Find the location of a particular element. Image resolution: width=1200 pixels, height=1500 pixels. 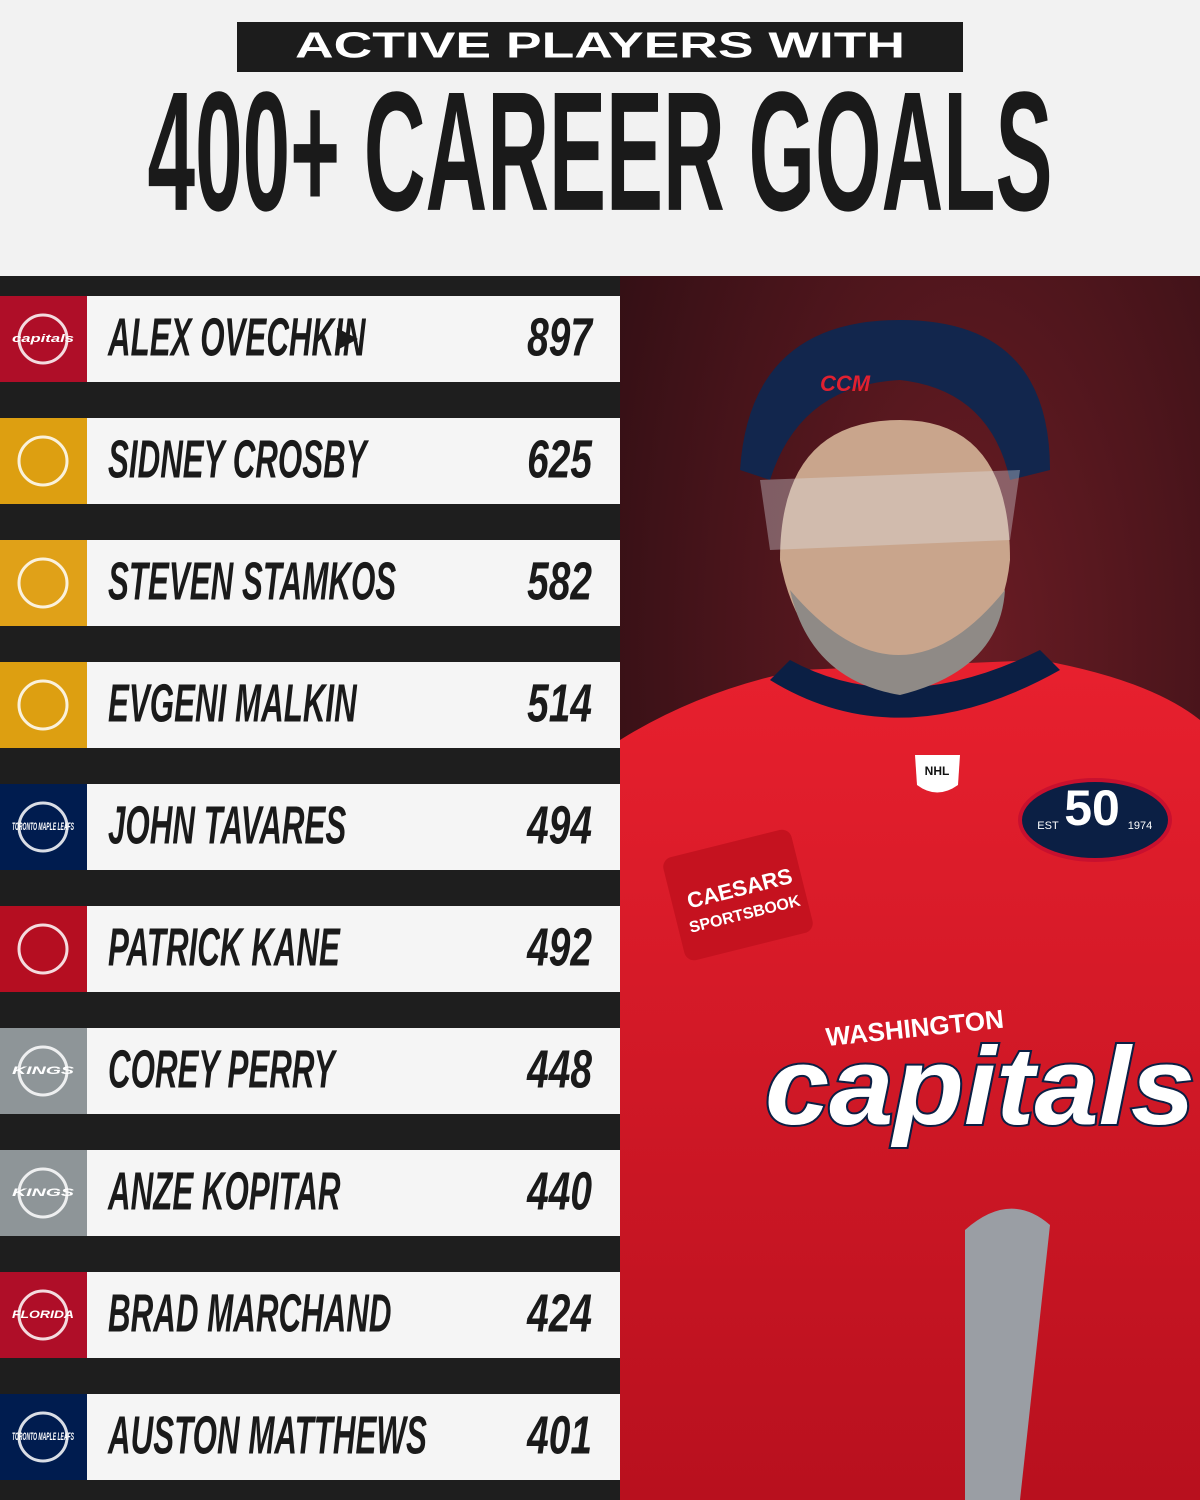

patch-number: 50 is located at coordinates (1092, 808).